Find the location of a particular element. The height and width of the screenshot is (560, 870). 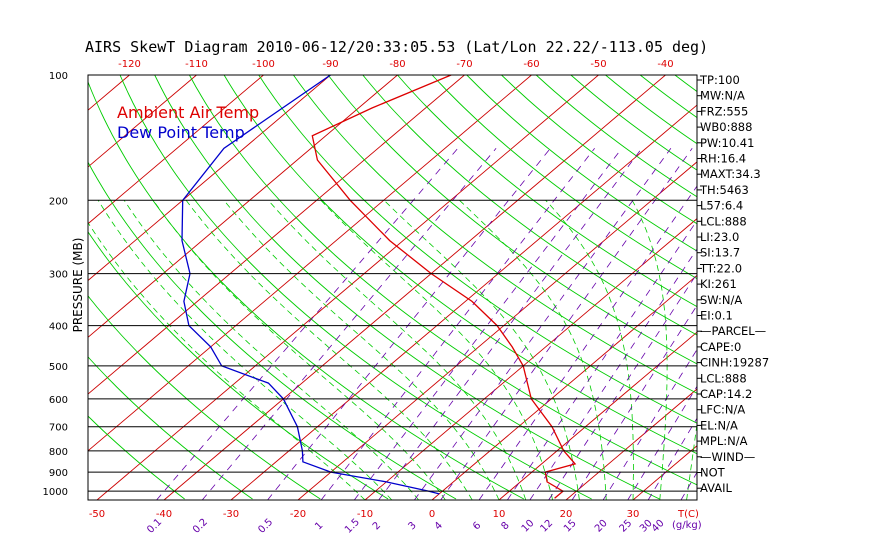

index-label: KI:261 is located at coordinates (718, 284).